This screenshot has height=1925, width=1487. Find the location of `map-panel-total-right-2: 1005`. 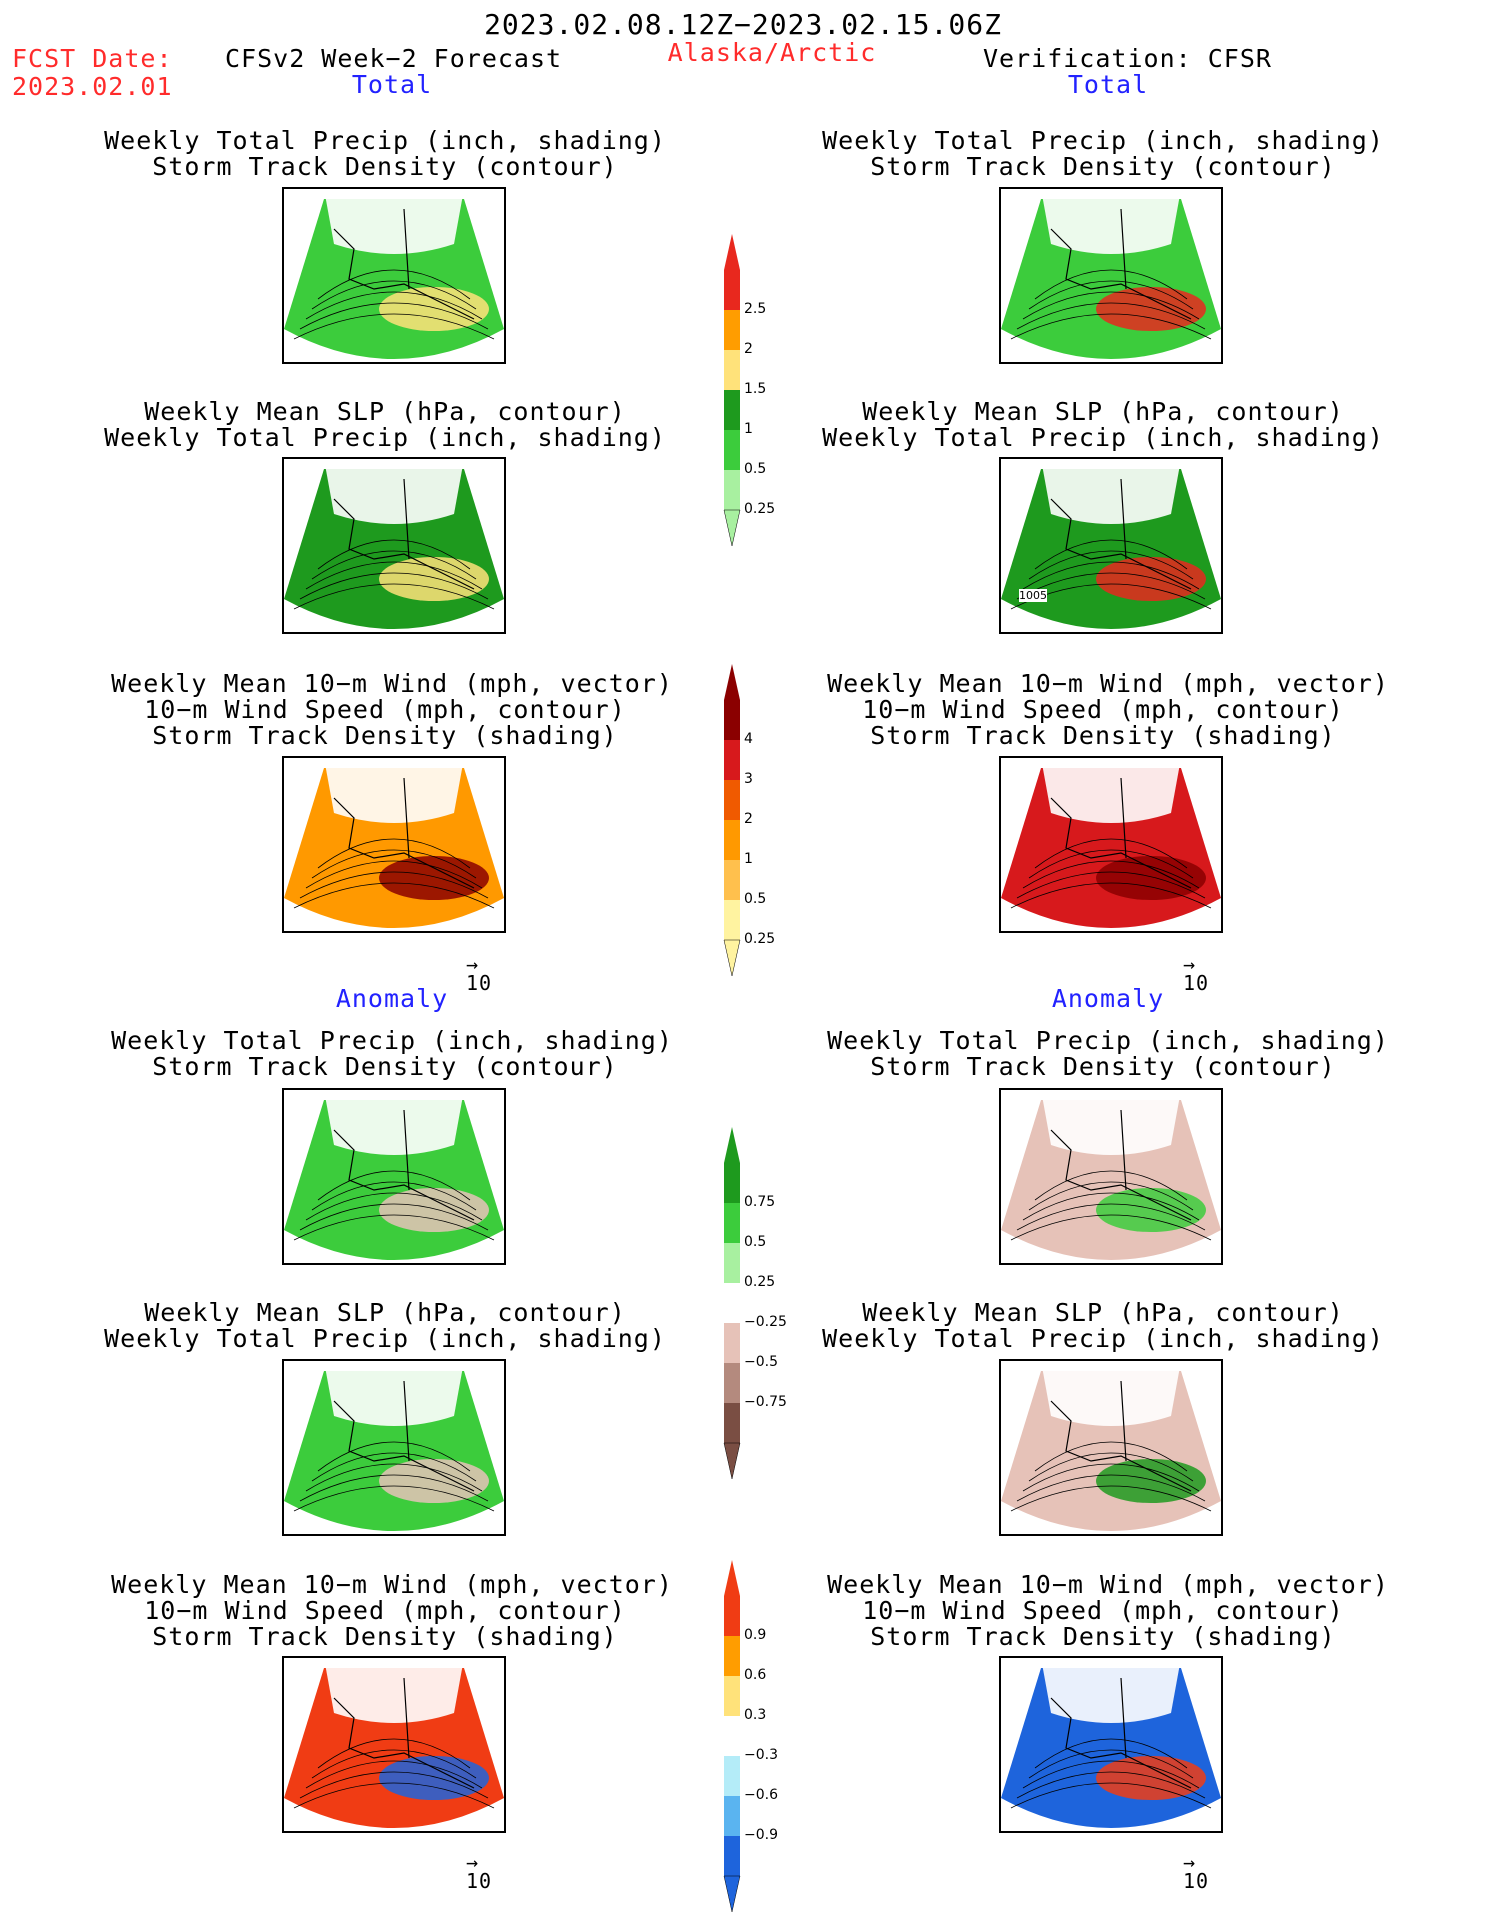

map-panel-total-right-2: 1005 is located at coordinates (1111, 545).